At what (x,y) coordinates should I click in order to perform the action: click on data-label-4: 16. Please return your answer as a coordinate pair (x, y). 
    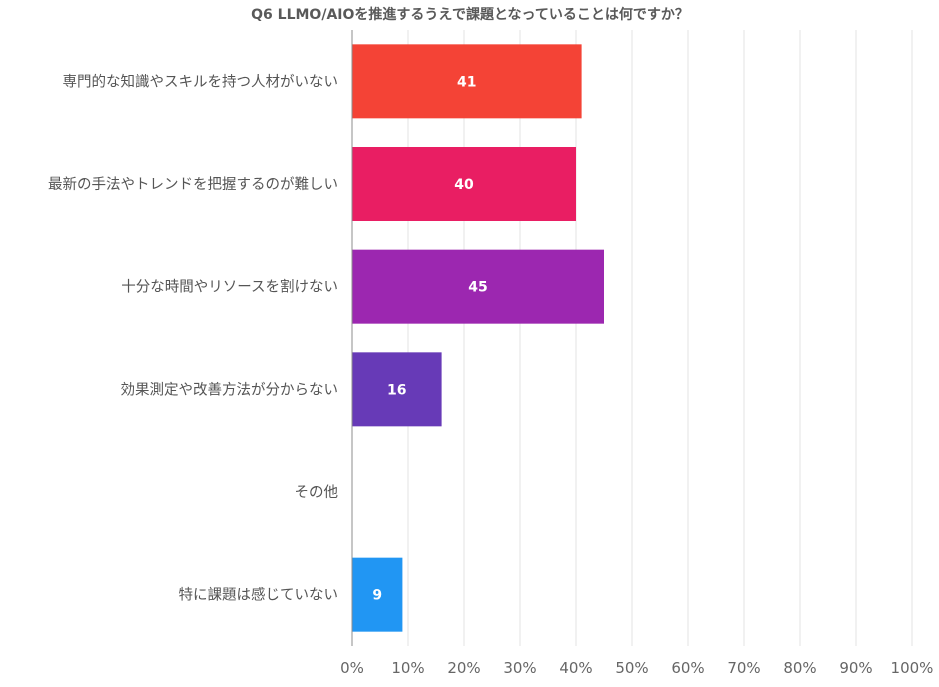
    Looking at the image, I should click on (396, 390).